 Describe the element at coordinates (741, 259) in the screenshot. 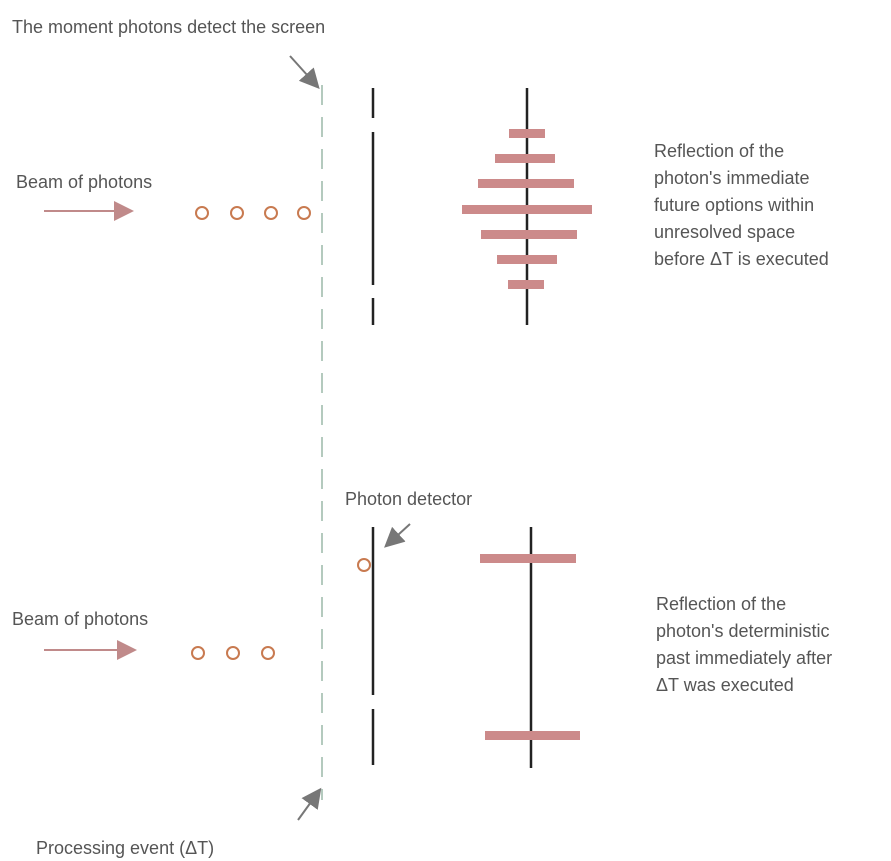

I see `reflection-line: before ΔT is executed` at that location.